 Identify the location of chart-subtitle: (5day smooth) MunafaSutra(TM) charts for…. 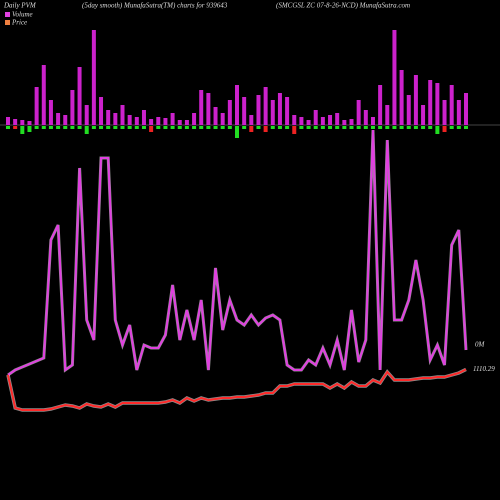
(155, 6).